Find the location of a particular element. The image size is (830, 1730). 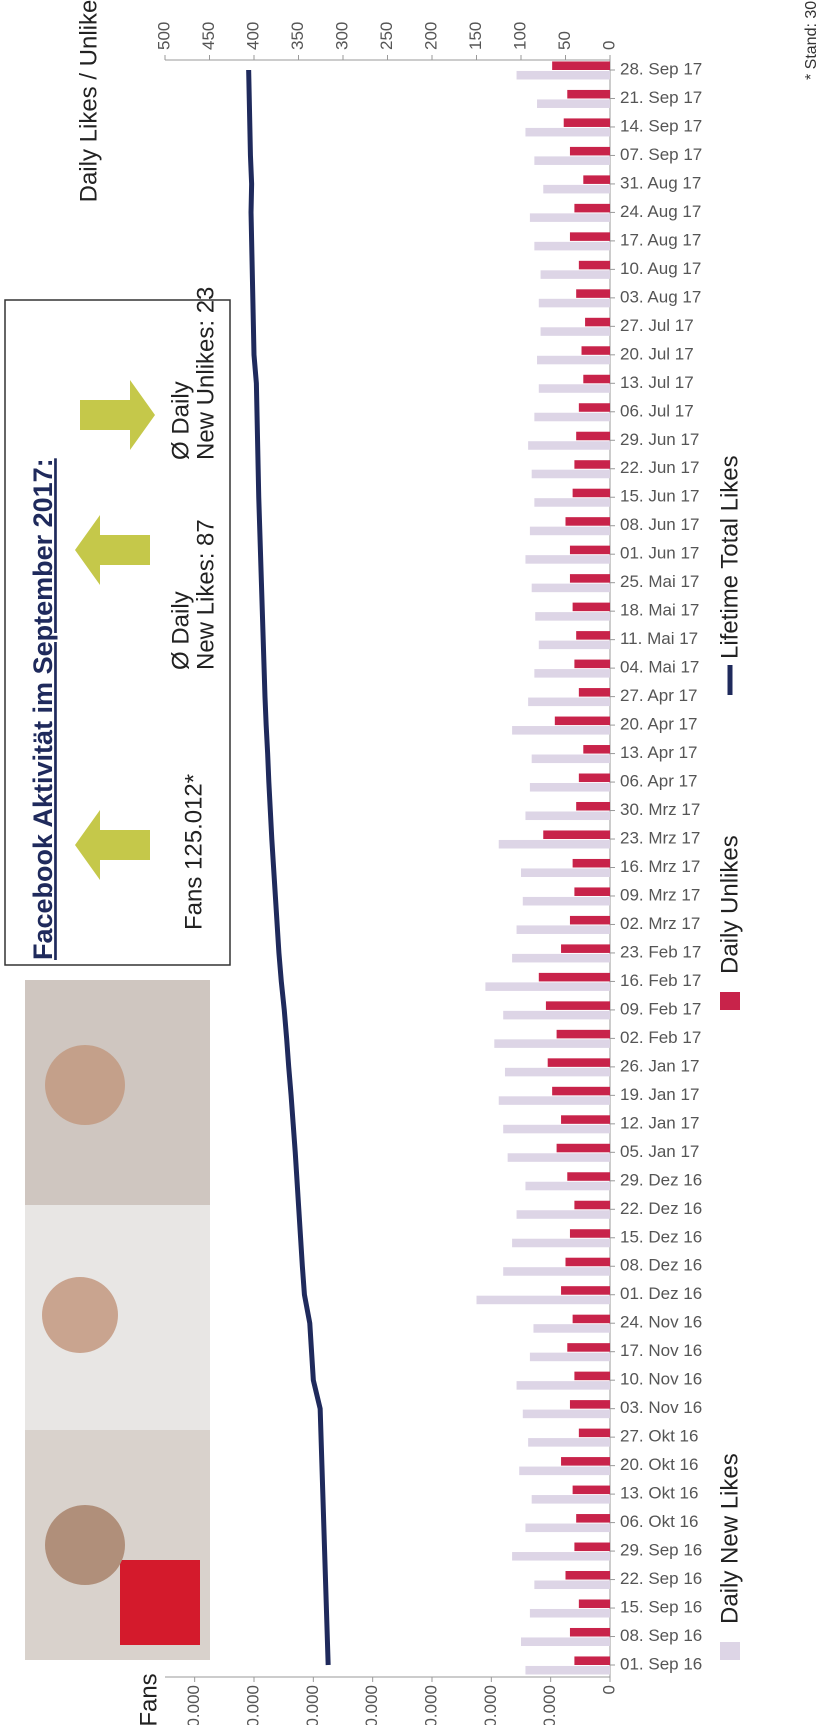

x-tick-label: 08. Jun 17 is located at coordinates (659, 524).